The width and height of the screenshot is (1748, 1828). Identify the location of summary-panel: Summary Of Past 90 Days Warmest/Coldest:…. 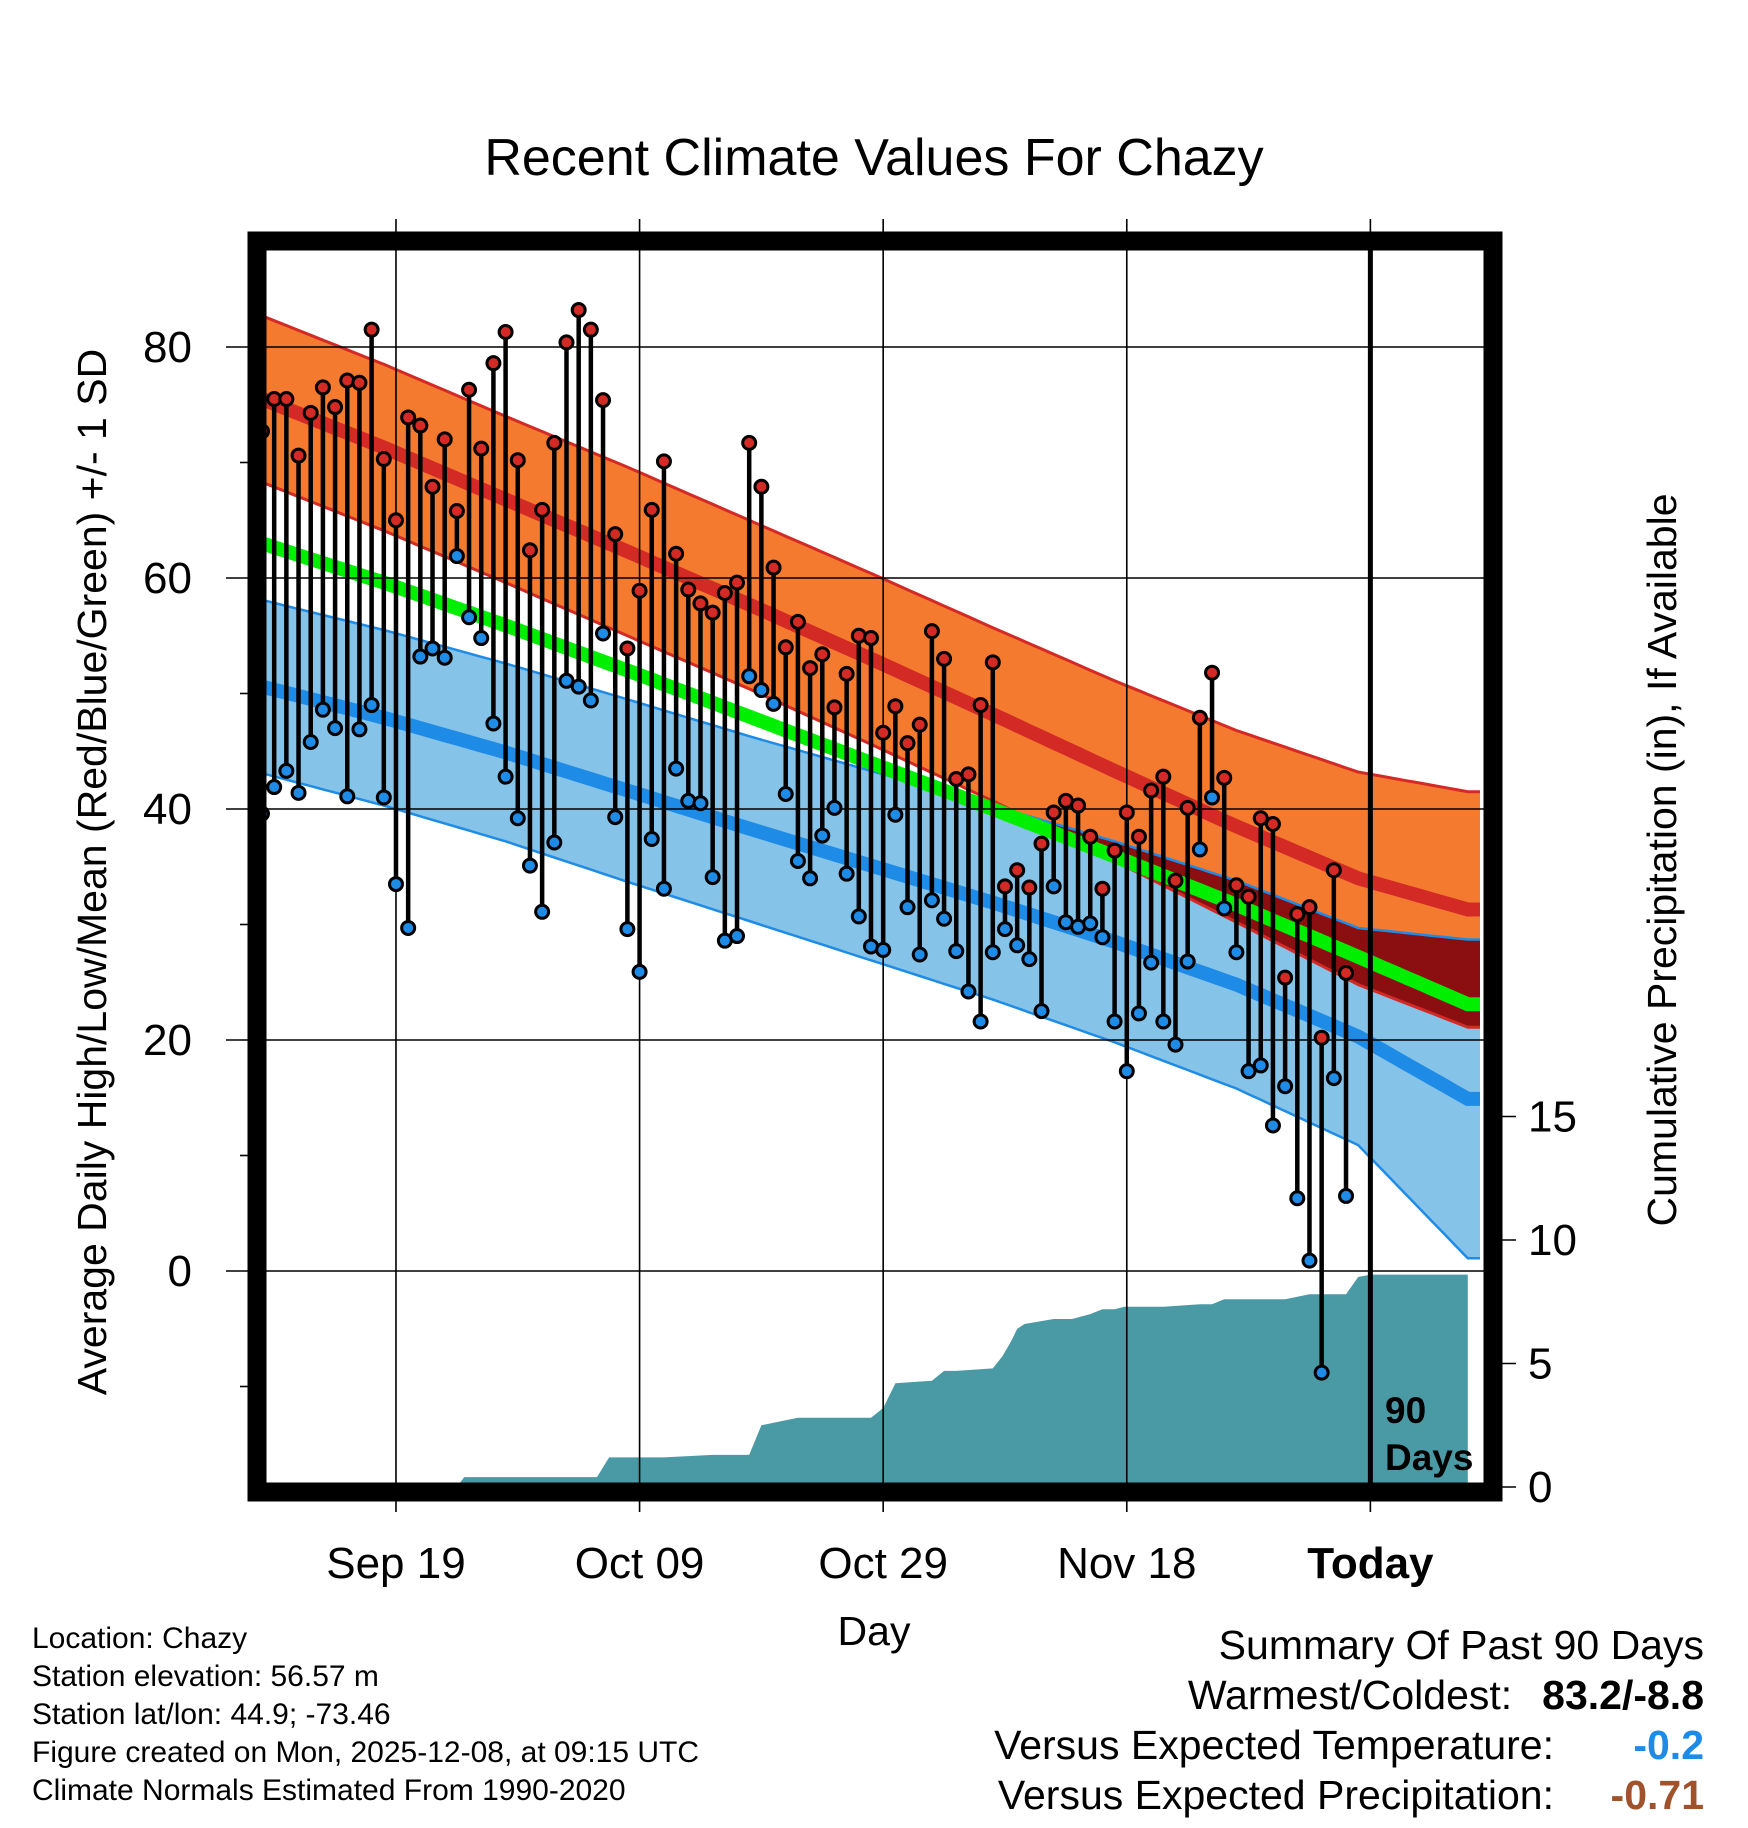
(1349, 1720).